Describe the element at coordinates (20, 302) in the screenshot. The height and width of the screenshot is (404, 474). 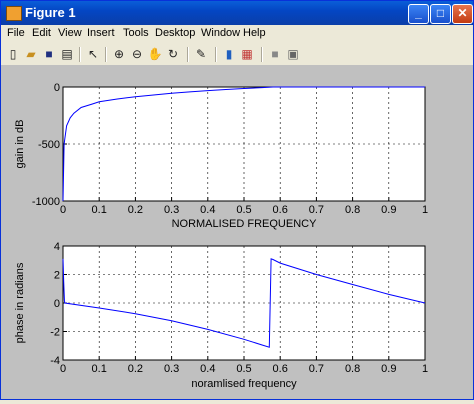
I see `phase-y-label: phase in radians` at that location.